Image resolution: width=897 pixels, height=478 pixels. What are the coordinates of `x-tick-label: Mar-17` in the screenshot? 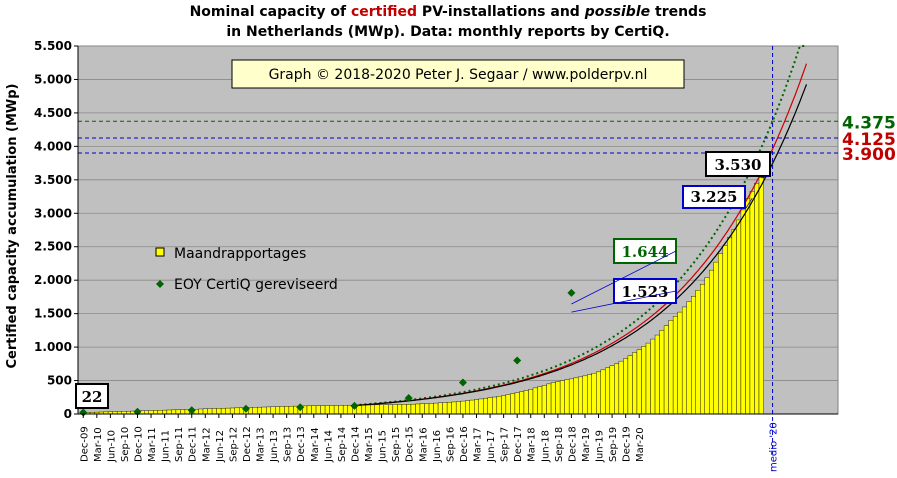 It's located at (478, 444).